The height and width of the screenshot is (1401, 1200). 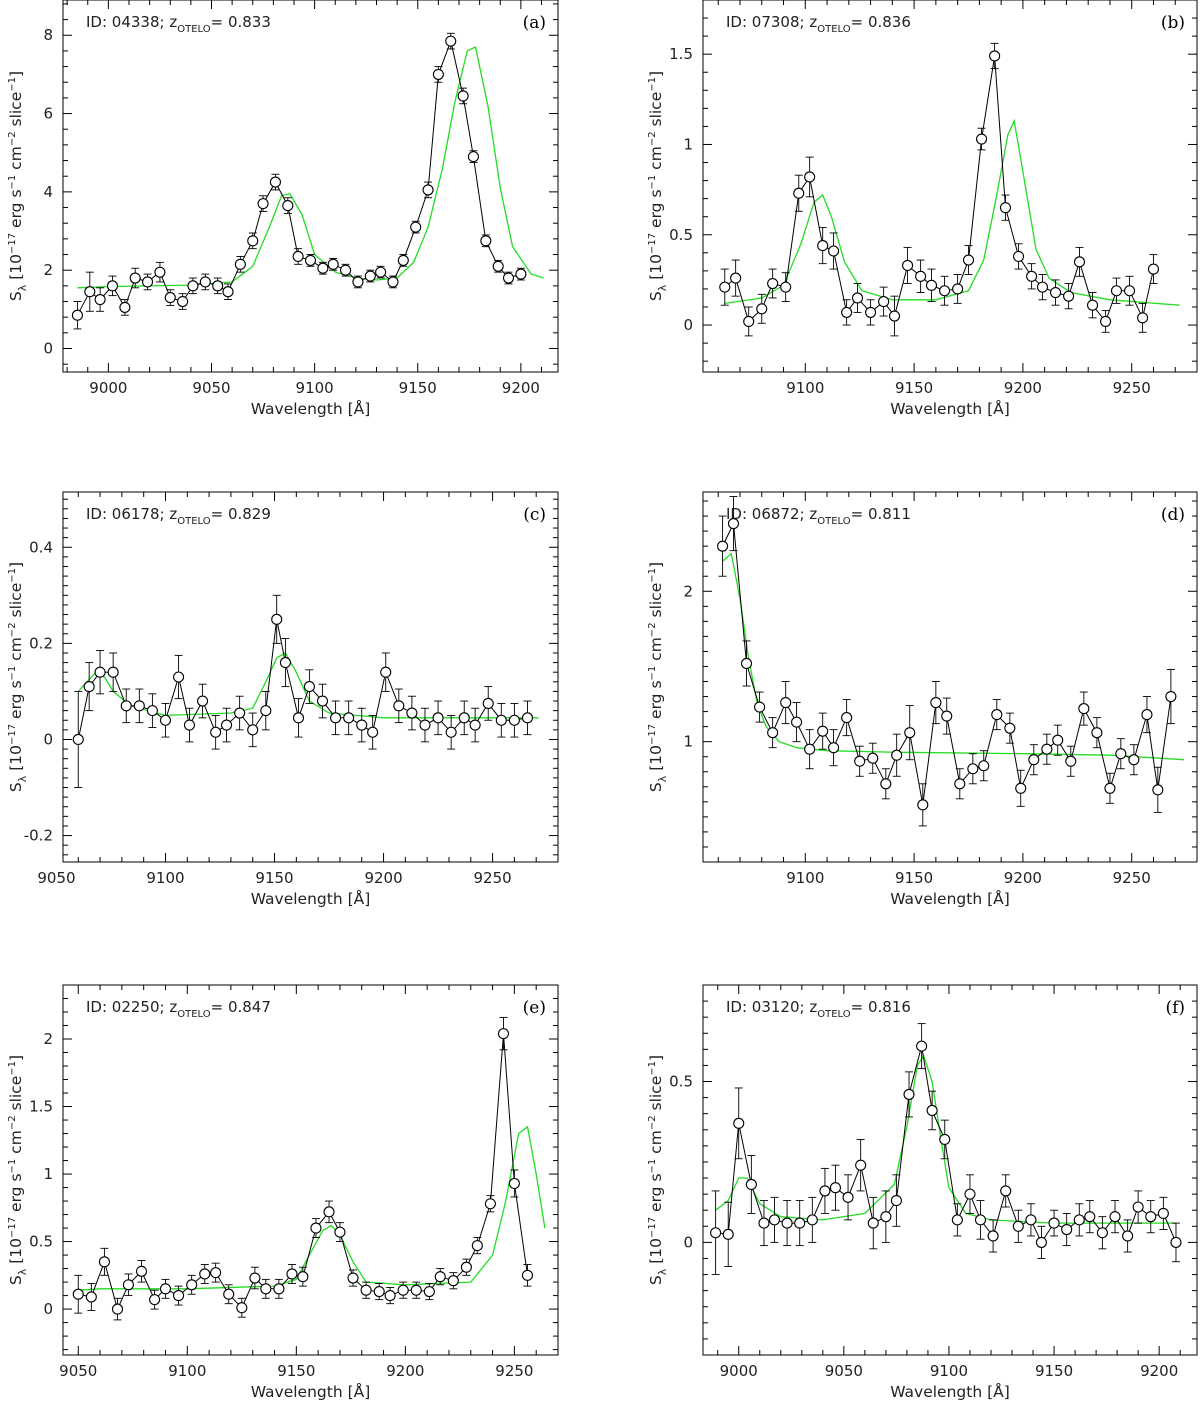 I want to click on plot-frame, so click(x=950, y=677).